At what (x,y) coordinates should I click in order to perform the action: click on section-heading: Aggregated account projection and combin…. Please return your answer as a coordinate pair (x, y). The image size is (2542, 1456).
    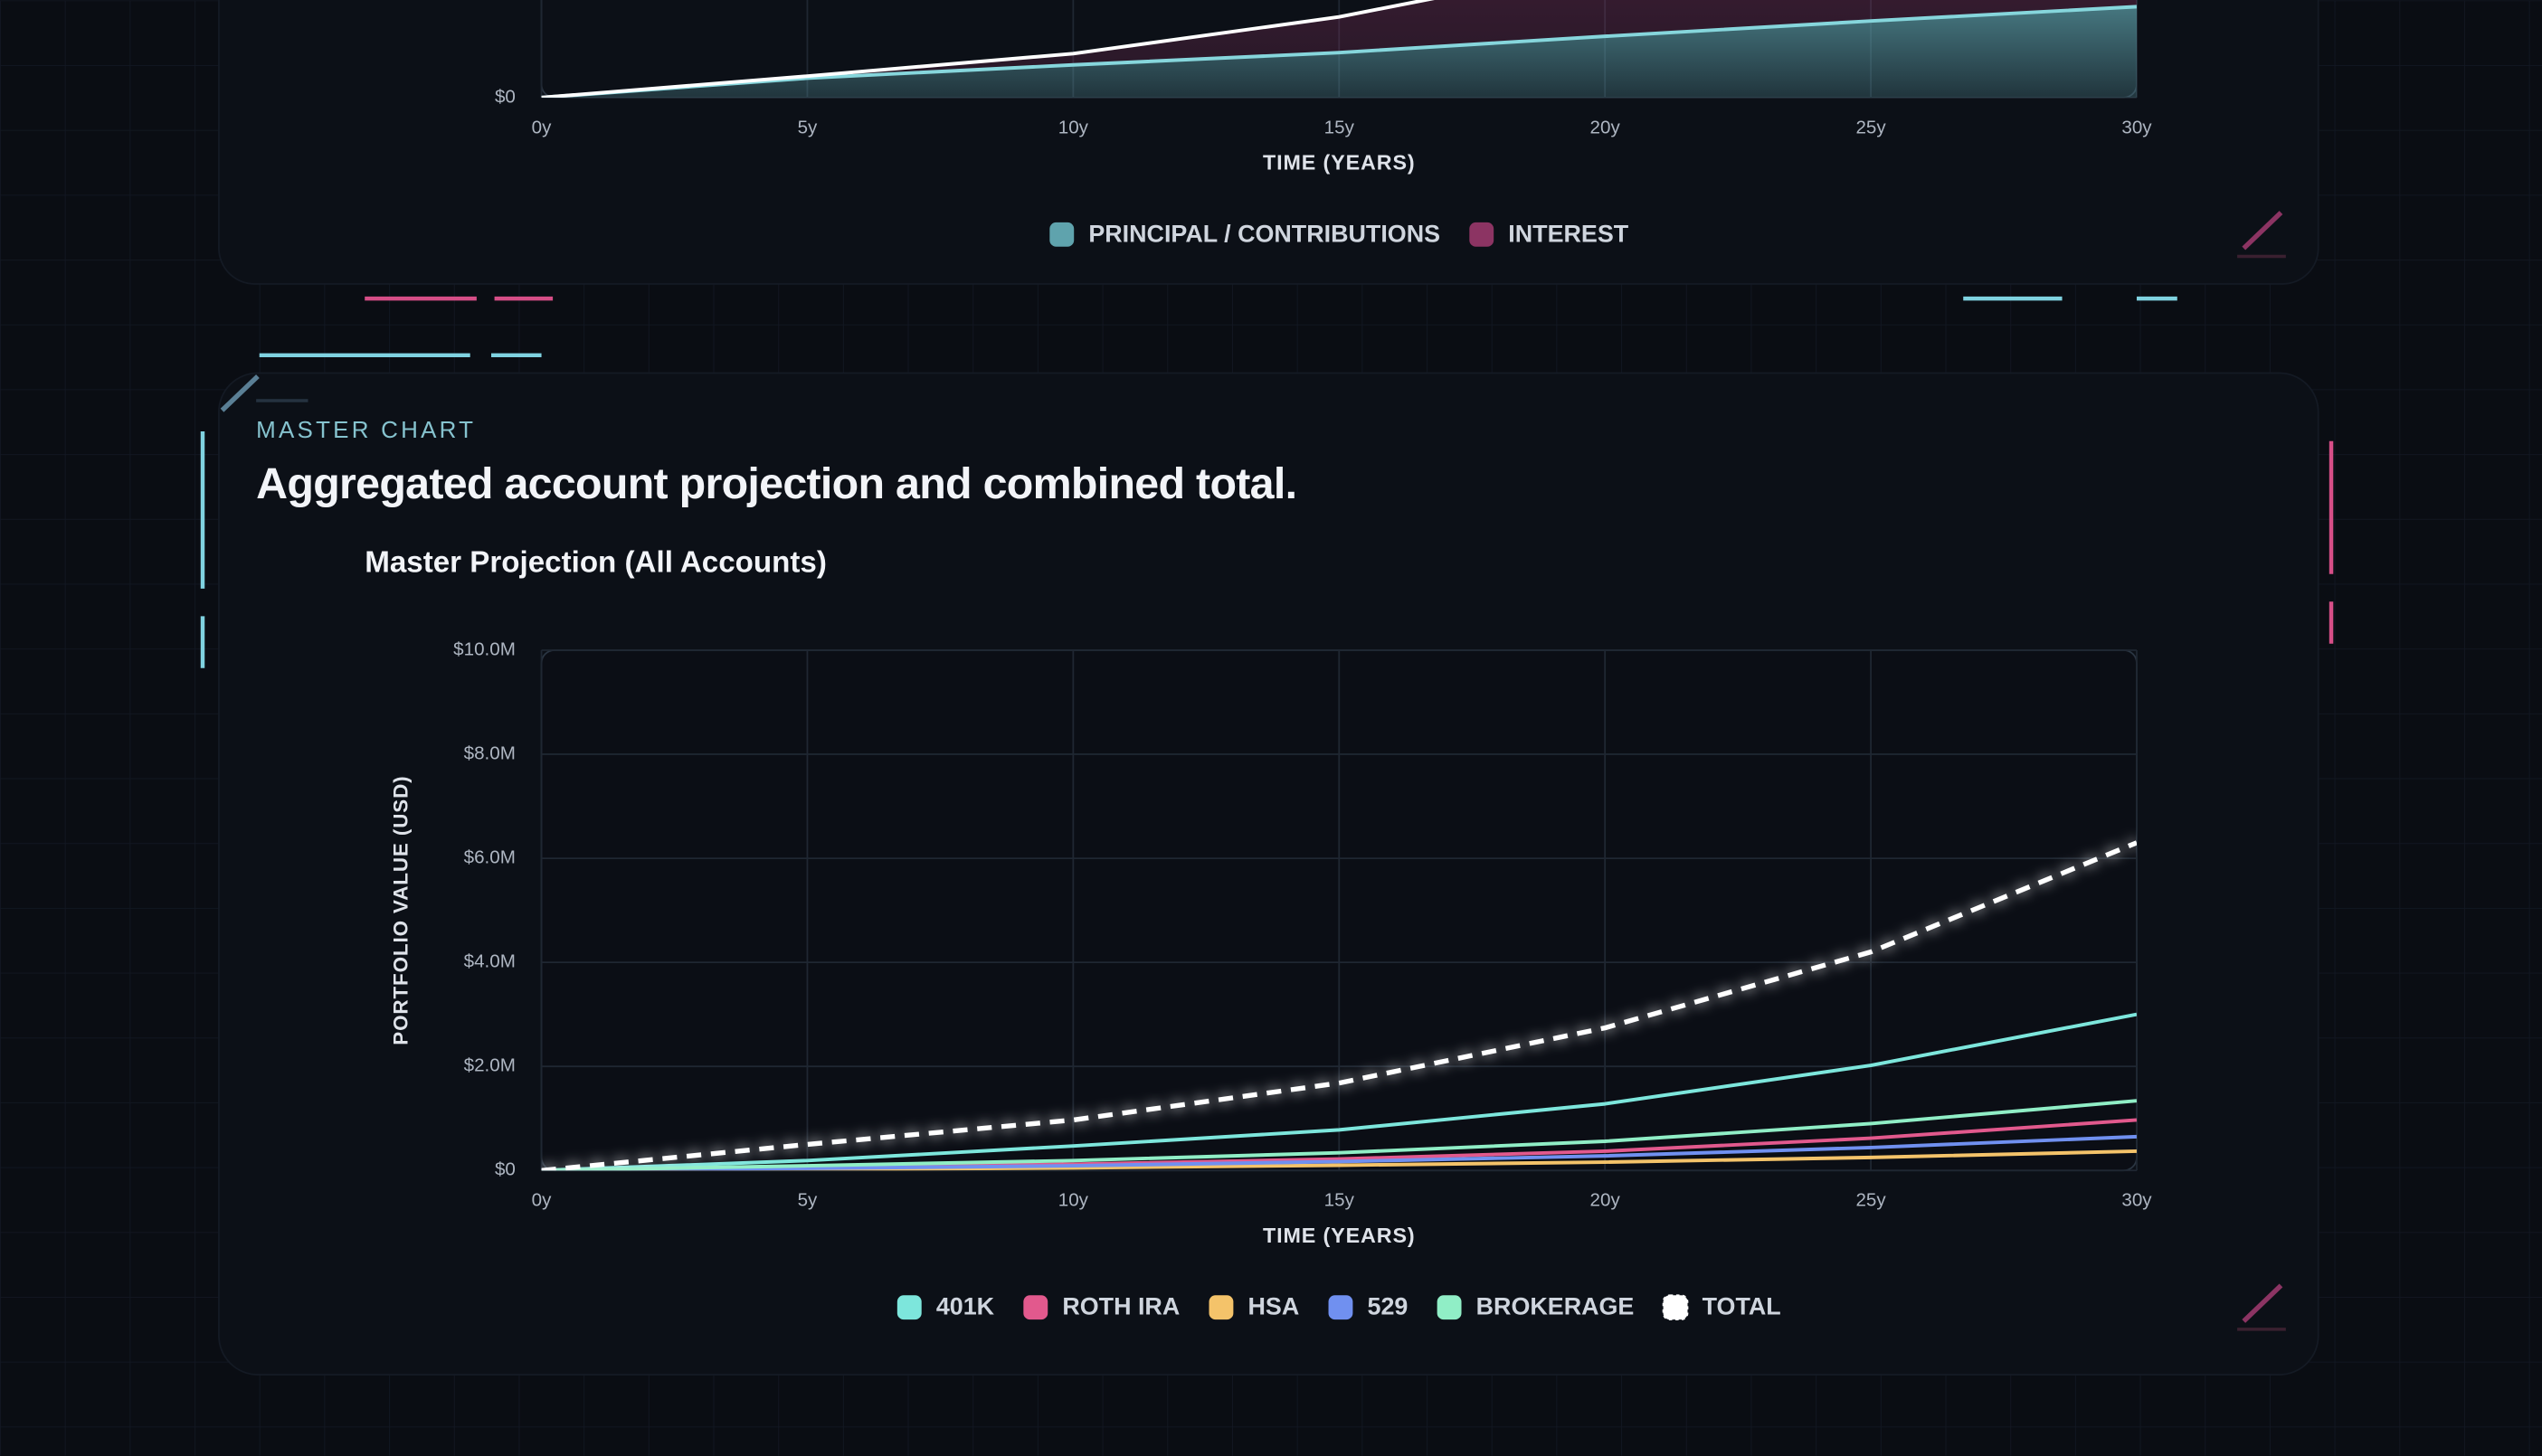
    Looking at the image, I should click on (776, 483).